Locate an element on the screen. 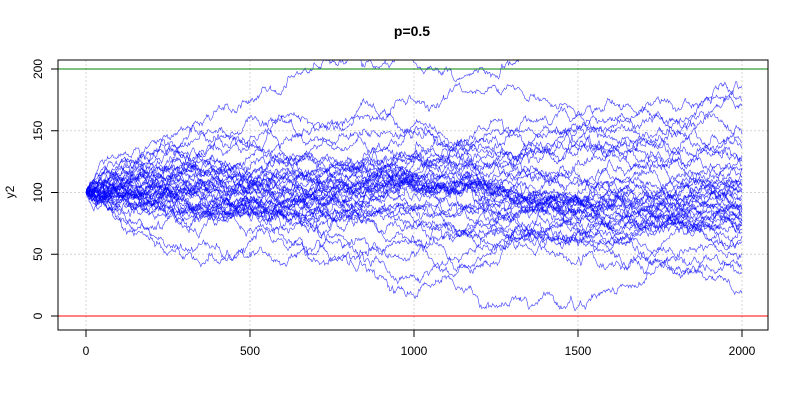 The width and height of the screenshot is (800, 400). y-axis-label: y2 is located at coordinates (10, 191).